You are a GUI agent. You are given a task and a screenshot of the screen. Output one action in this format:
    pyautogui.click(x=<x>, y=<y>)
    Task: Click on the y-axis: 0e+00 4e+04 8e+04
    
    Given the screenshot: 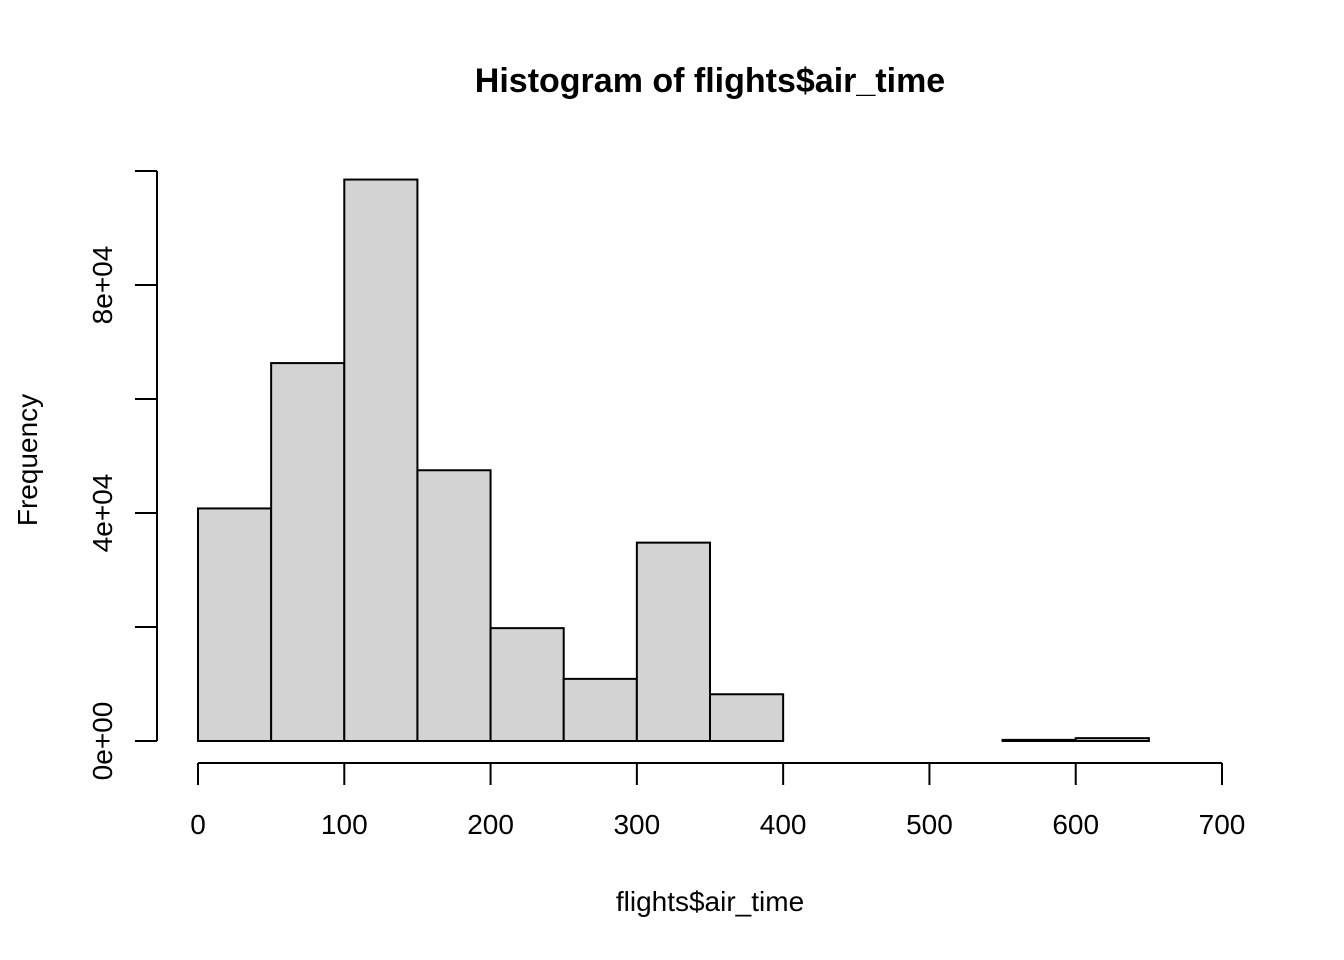 What is the action you would take?
    pyautogui.click(x=122, y=475)
    